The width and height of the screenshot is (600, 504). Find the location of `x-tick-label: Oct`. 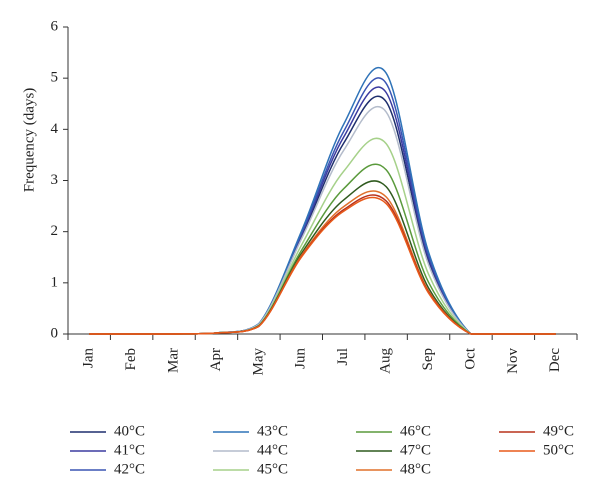

x-tick-label: Oct is located at coordinates (470, 358).